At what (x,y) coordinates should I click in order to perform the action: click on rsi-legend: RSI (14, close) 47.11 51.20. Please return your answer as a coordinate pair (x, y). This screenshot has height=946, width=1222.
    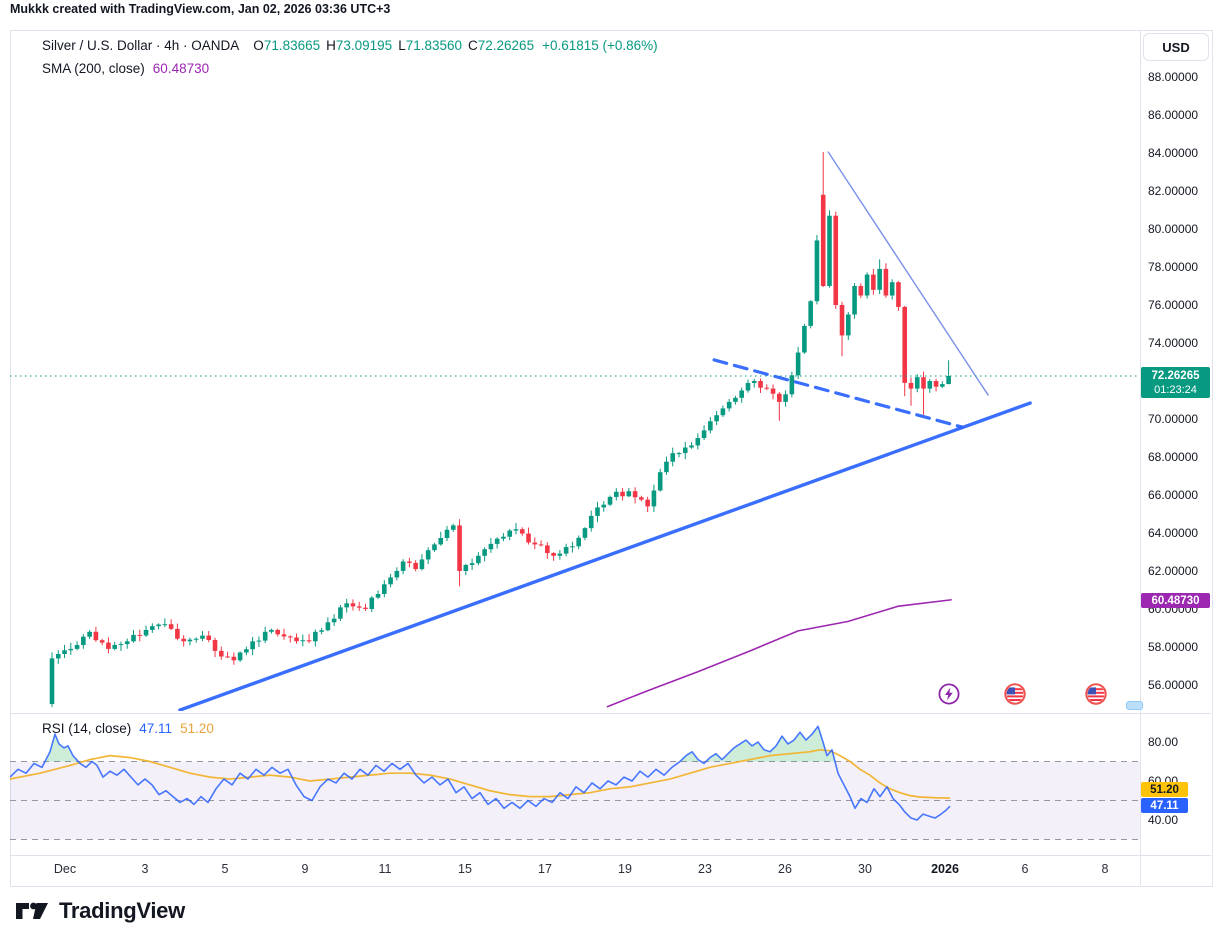
    Looking at the image, I should click on (128, 728).